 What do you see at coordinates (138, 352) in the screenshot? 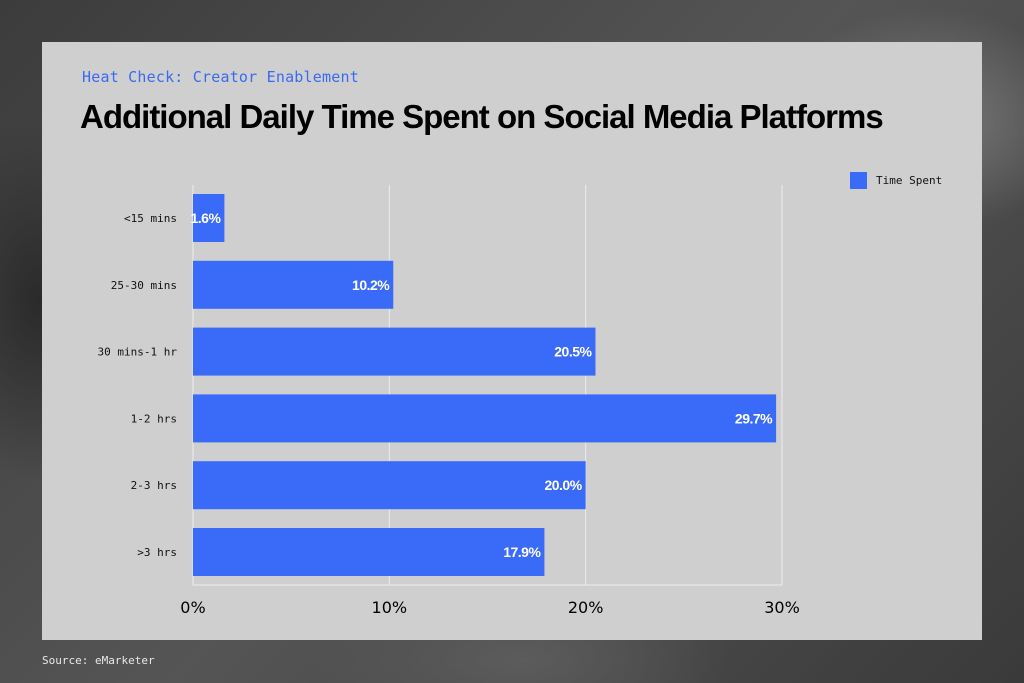
I see `category-label: 30 mins-1 hr` at bounding box center [138, 352].